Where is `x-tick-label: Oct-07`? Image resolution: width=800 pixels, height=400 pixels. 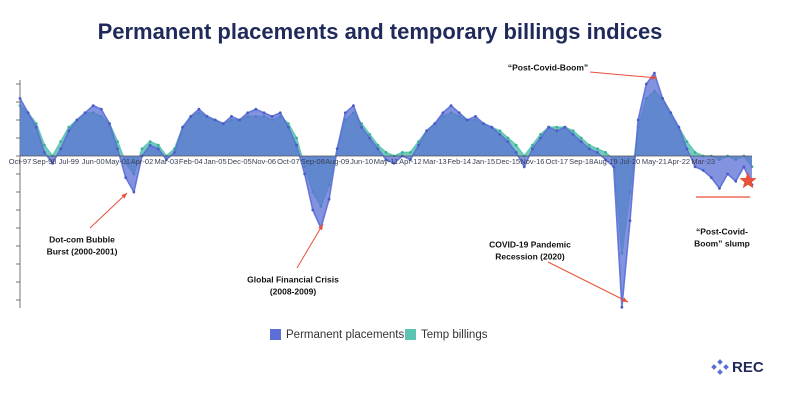
x-tick-label: Oct-07 is located at coordinates (288, 161).